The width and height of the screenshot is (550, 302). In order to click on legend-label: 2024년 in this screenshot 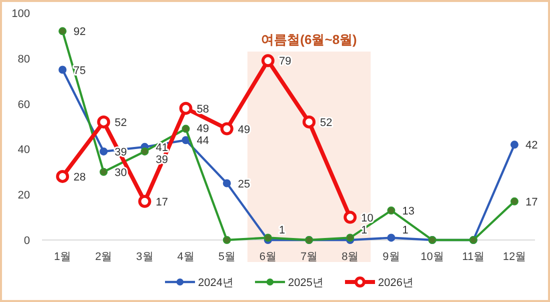, I will do `click(216, 283)`.